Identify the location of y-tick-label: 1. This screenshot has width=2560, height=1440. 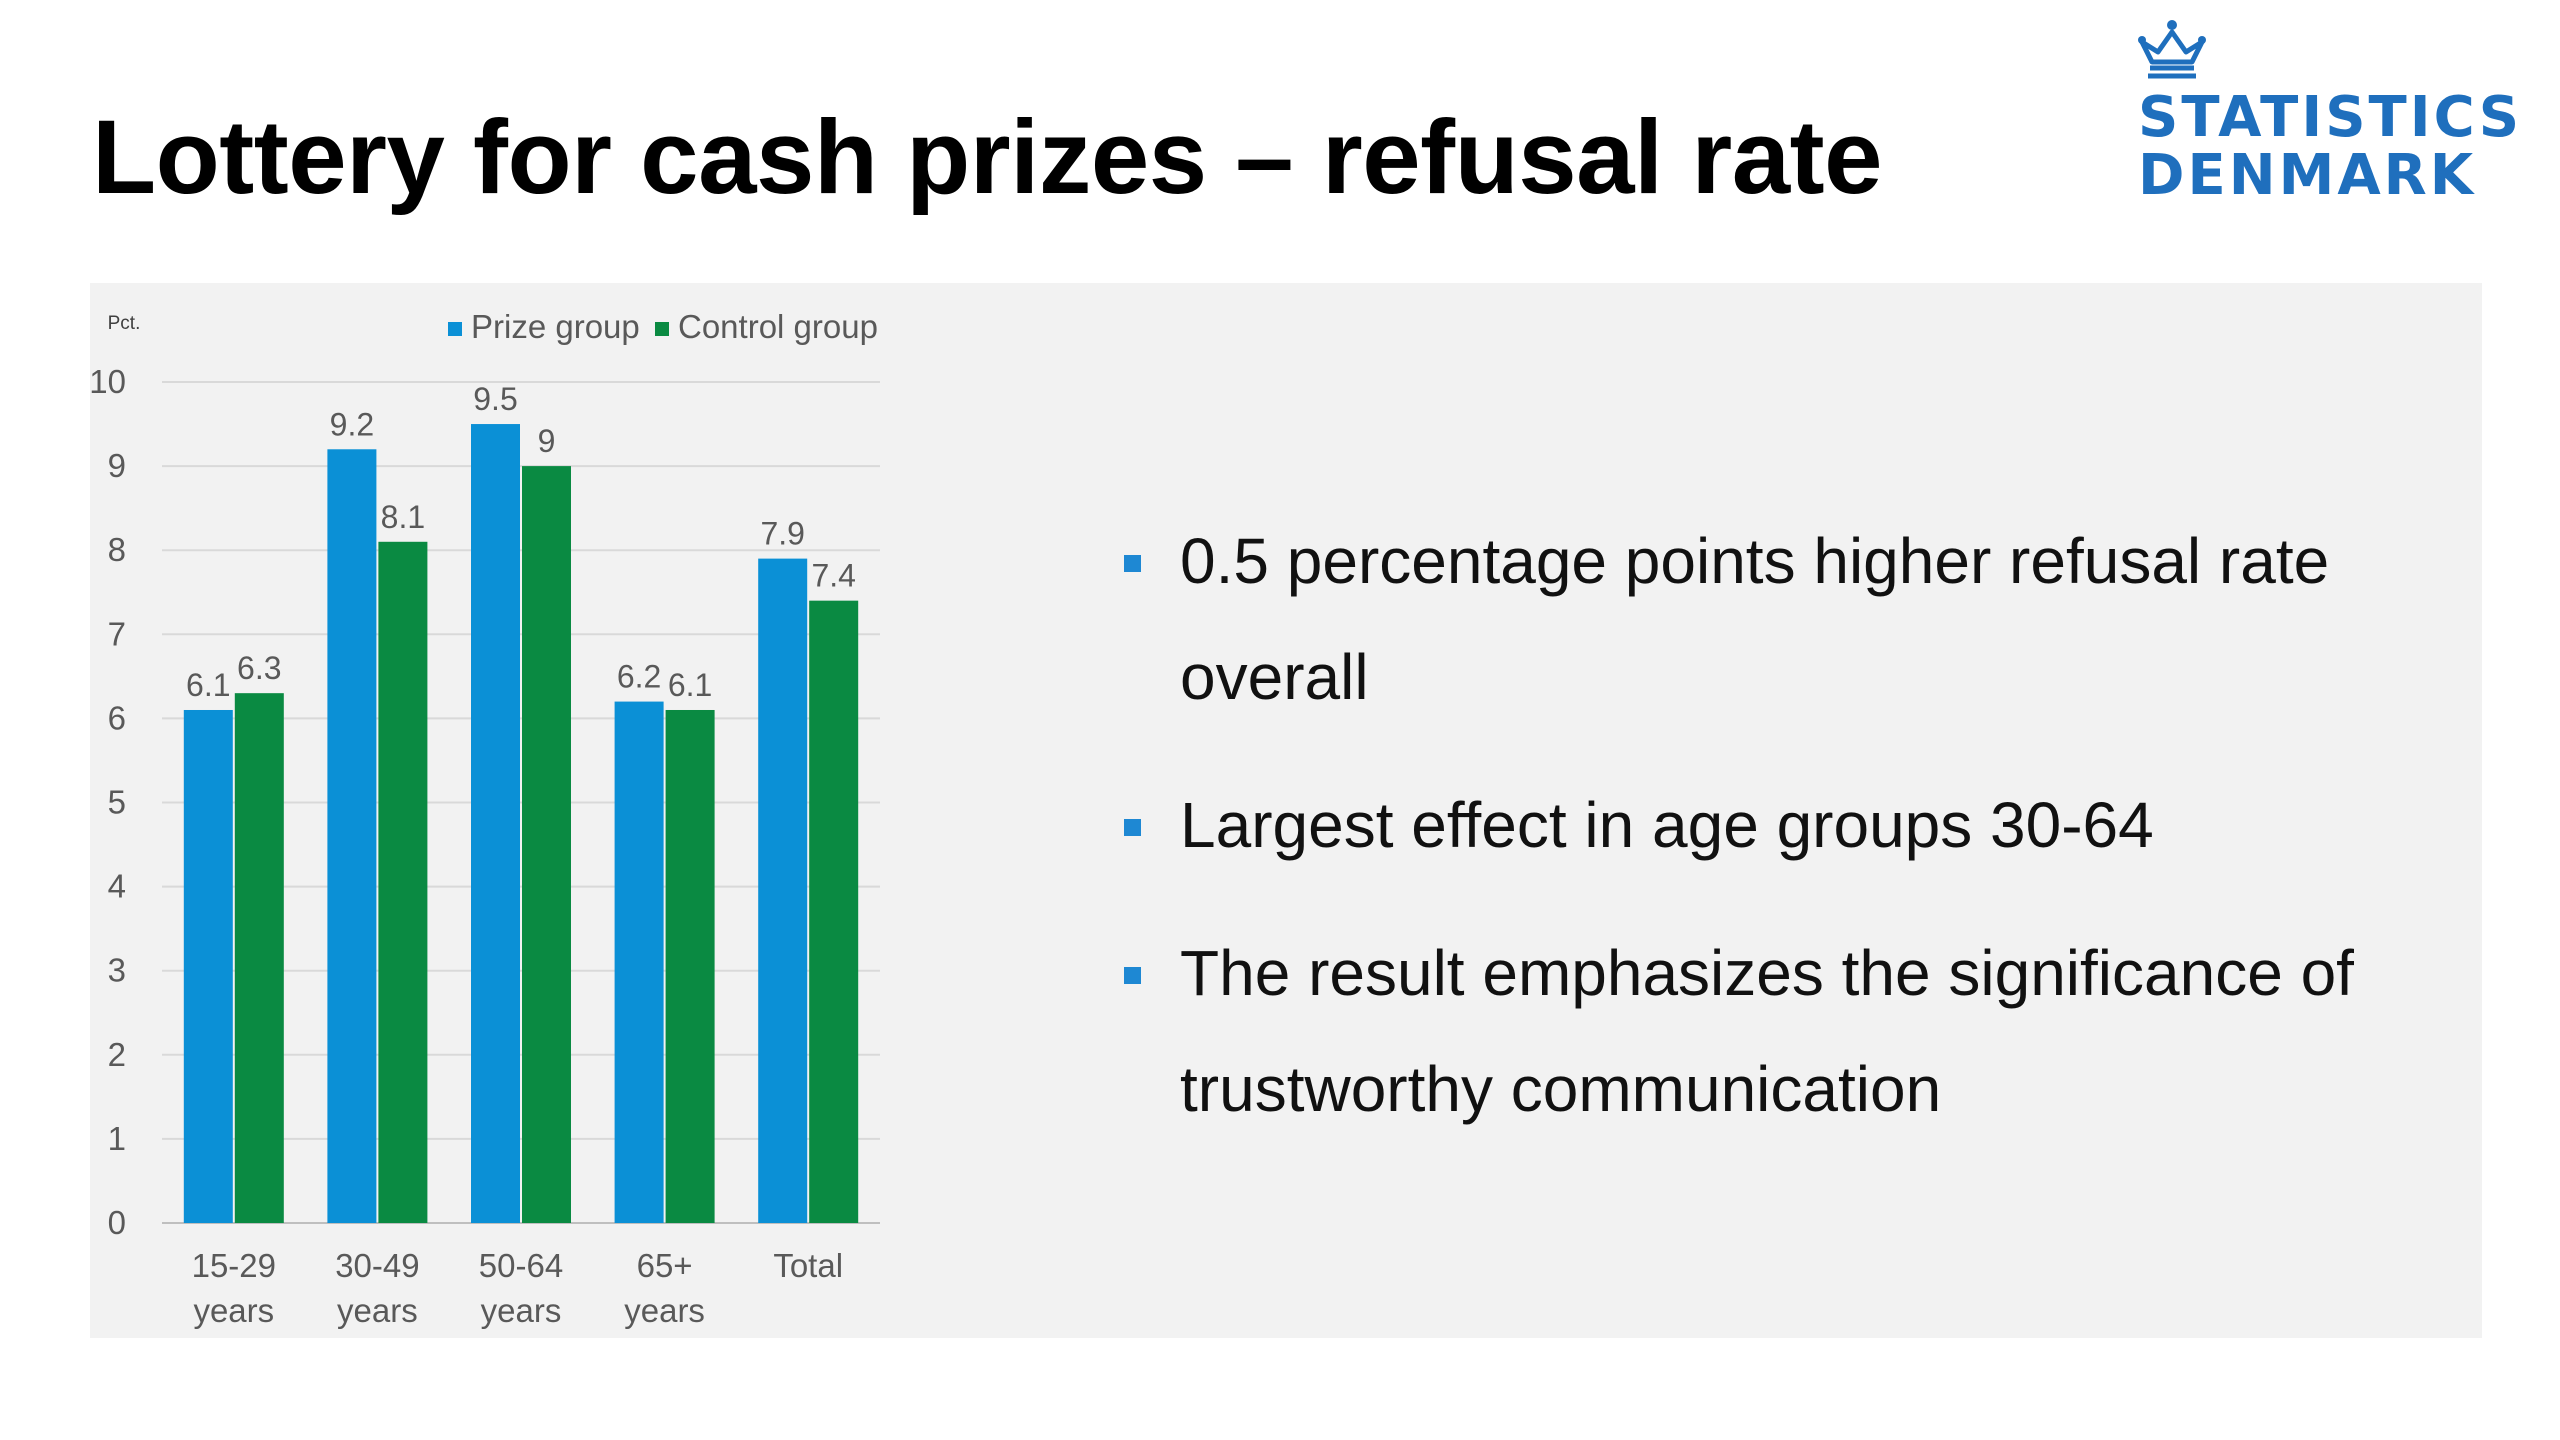
(117, 1138).